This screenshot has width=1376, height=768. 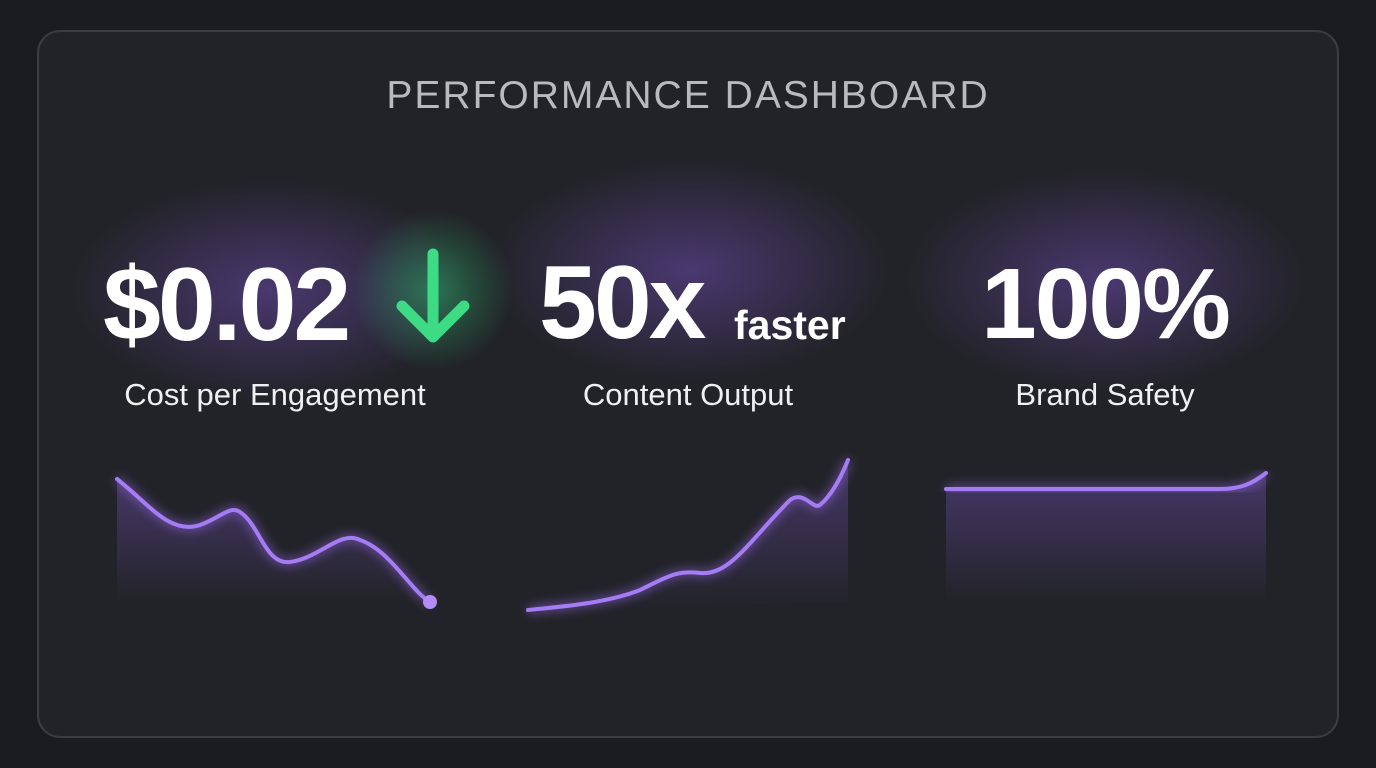 What do you see at coordinates (433, 295) in the screenshot?
I see `down-arrow-icon` at bounding box center [433, 295].